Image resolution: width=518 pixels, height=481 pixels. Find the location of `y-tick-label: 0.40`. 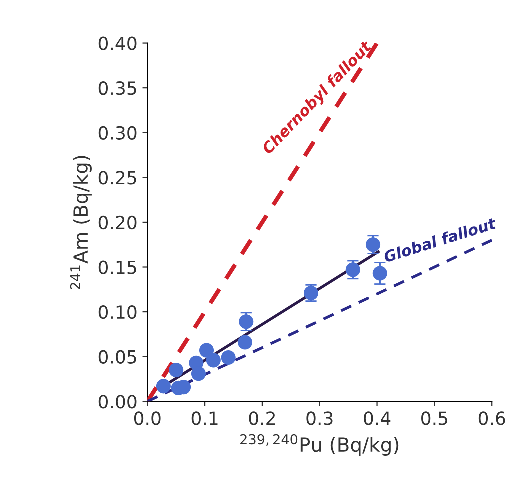

y-tick-label: 0.40 is located at coordinates (117, 43).